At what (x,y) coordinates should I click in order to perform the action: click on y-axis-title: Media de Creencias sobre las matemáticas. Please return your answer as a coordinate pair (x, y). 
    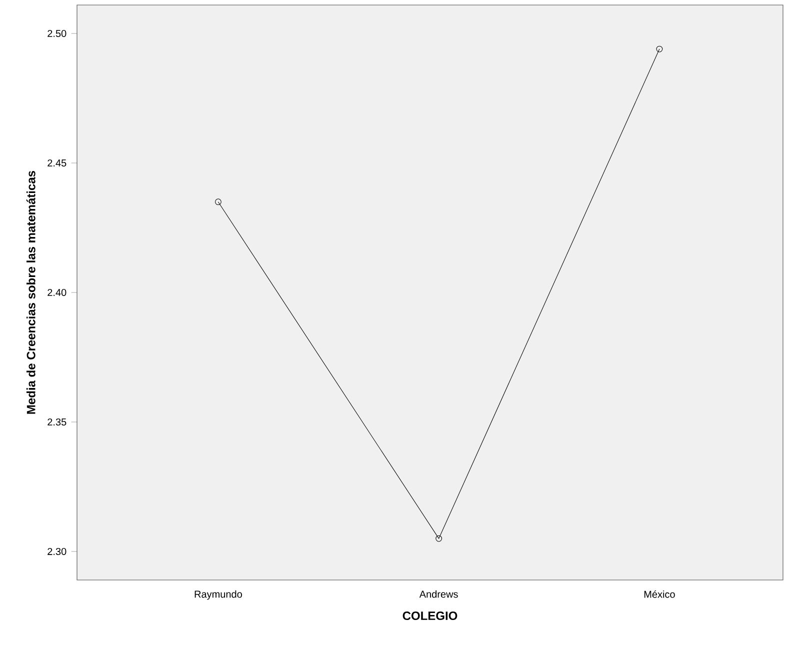
    Looking at the image, I should click on (31, 292).